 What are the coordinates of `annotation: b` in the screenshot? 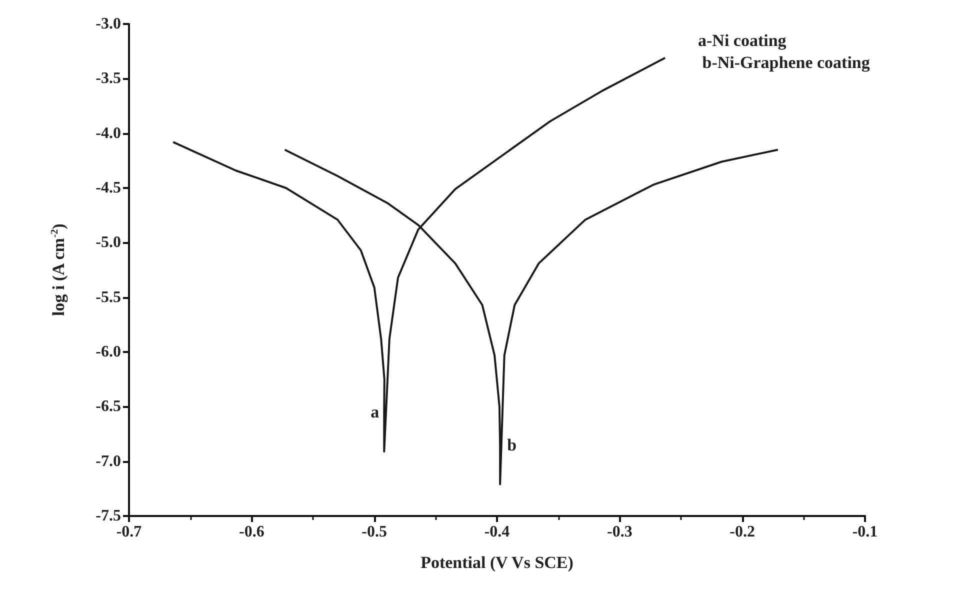 It's located at (512, 444).